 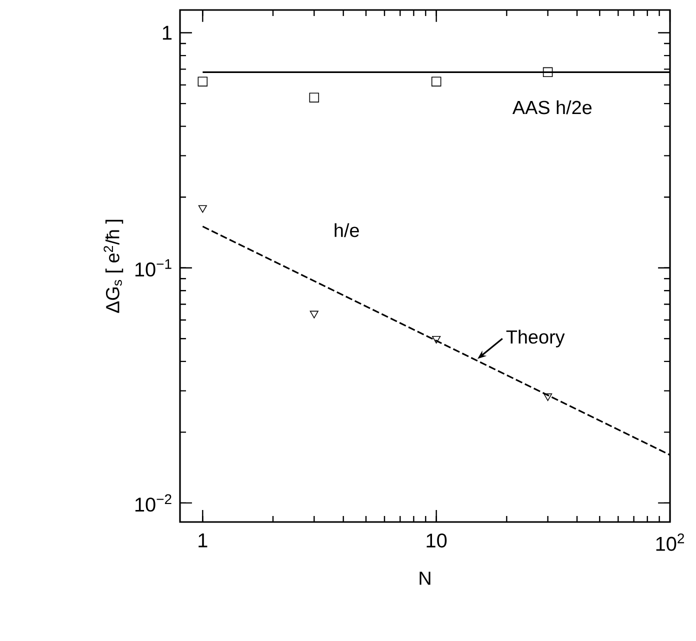 What do you see at coordinates (535, 339) in the screenshot?
I see `annotation: Theory` at bounding box center [535, 339].